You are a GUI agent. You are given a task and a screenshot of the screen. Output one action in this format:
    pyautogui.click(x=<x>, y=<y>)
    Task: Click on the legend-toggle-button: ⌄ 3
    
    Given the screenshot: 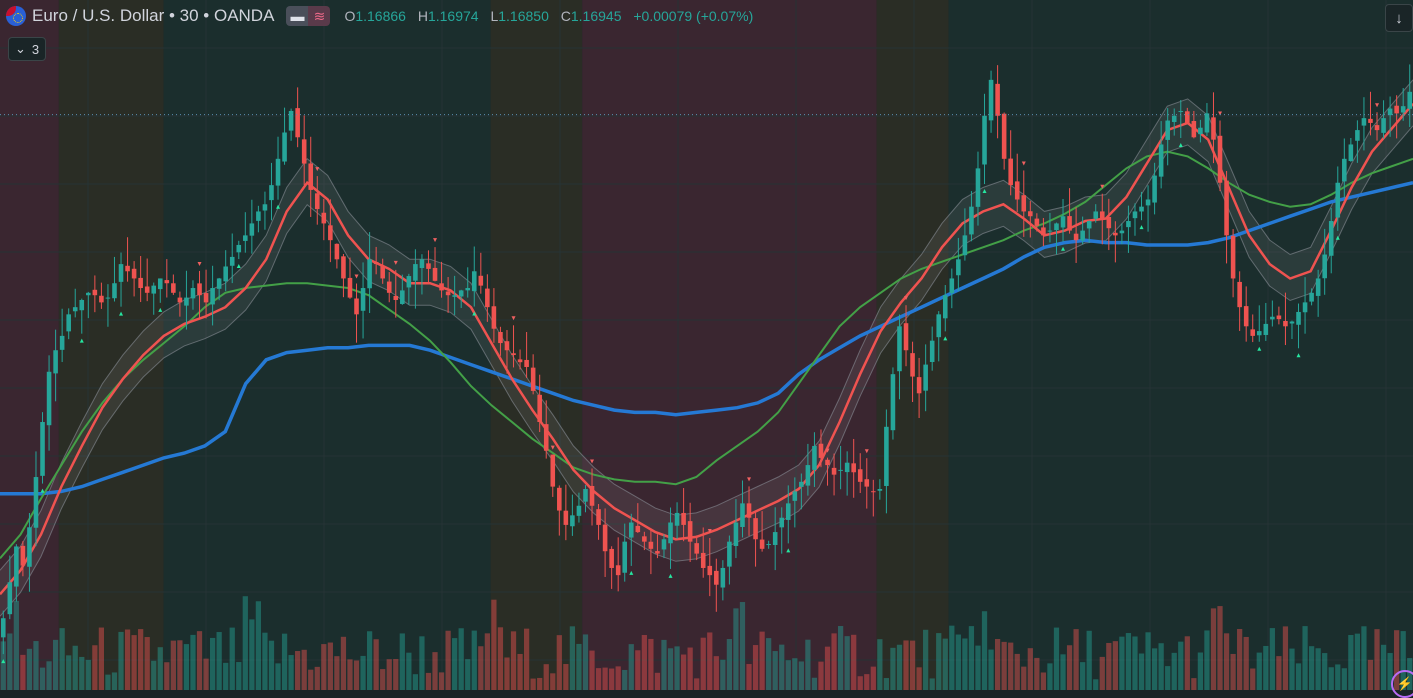 What is the action you would take?
    pyautogui.click(x=27, y=49)
    